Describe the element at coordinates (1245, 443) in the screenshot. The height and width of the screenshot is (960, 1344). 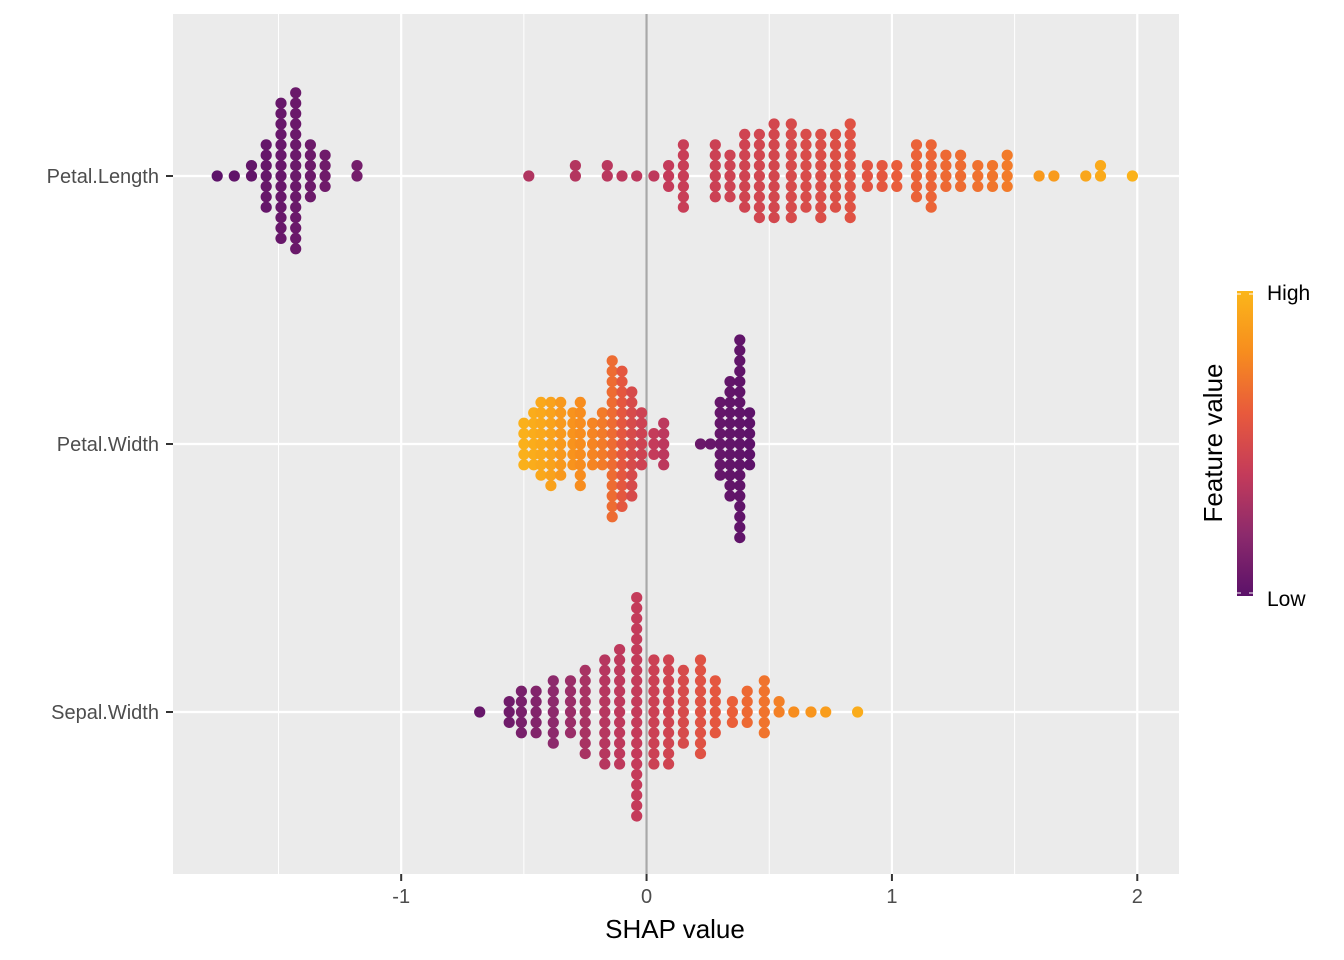
I see `legend-colorbar` at that location.